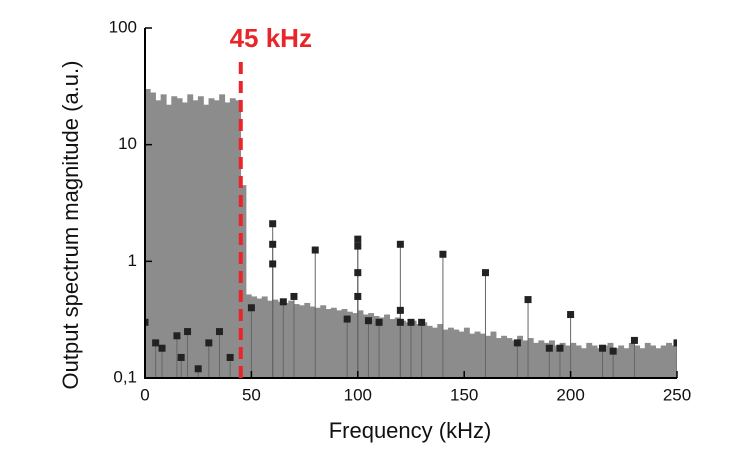 This screenshot has height=458, width=736. I want to click on x-tick-label: 0, so click(144, 394).